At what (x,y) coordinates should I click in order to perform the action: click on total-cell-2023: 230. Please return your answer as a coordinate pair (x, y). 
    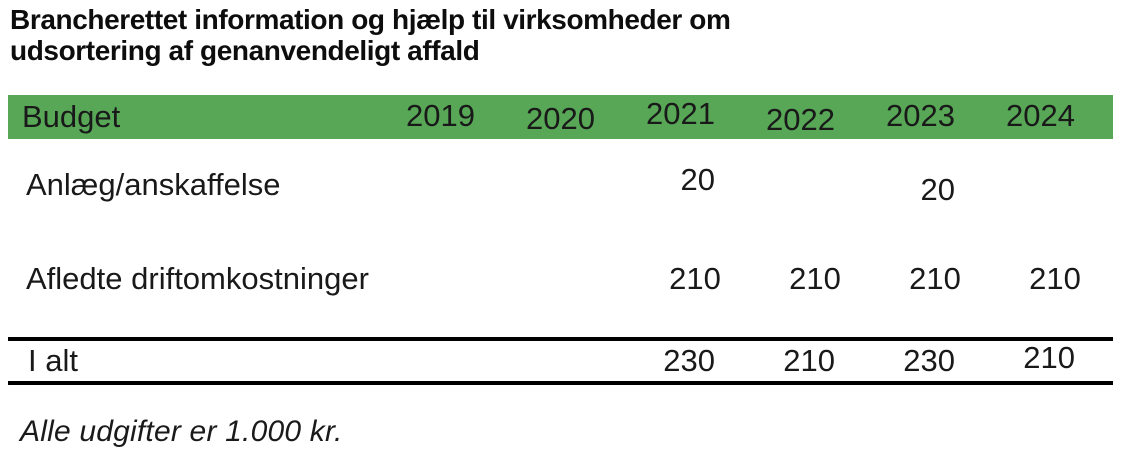
    Looking at the image, I should click on (929, 360).